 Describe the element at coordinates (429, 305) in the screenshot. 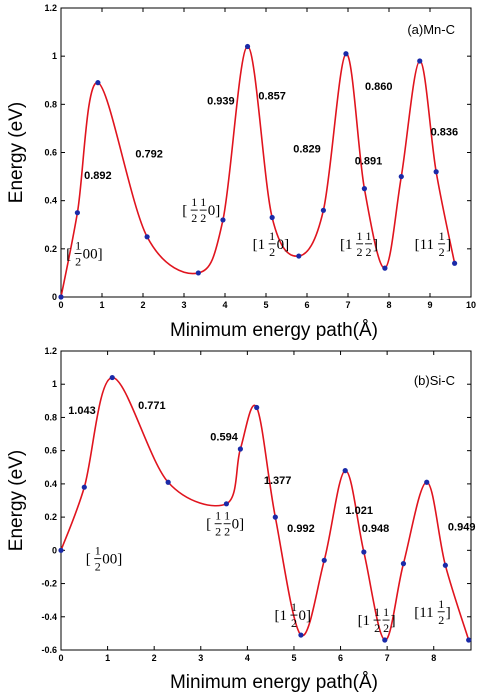

I see `x-tick-label: 9` at that location.